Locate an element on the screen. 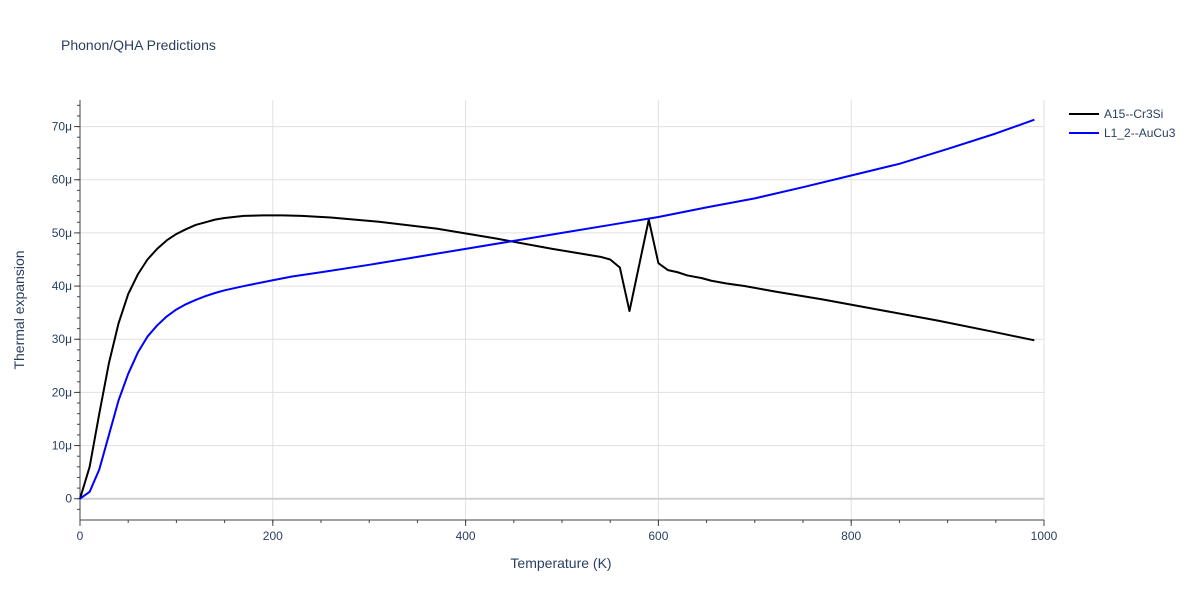  legend: A15--Cr3Si L1_2--AuCu3 is located at coordinates (1122, 123).